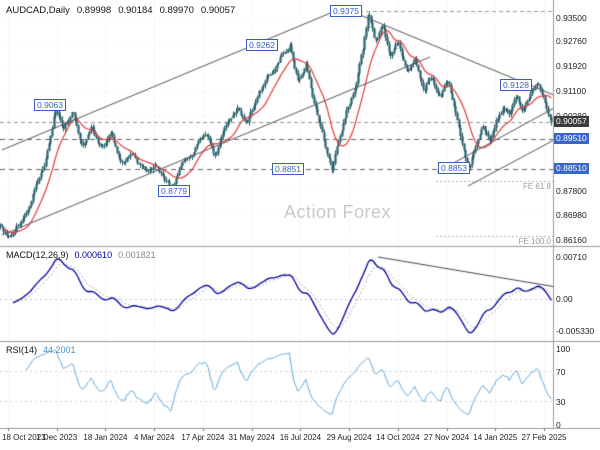  Describe the element at coordinates (300, 437) in the screenshot. I see `date-axis-label: 16 Jul 2024` at that location.